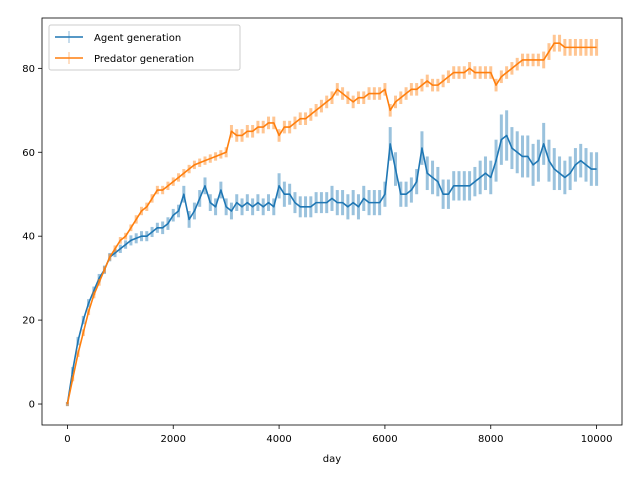  Describe the element at coordinates (173, 439) in the screenshot. I see `x-tick-label: 2000` at that location.